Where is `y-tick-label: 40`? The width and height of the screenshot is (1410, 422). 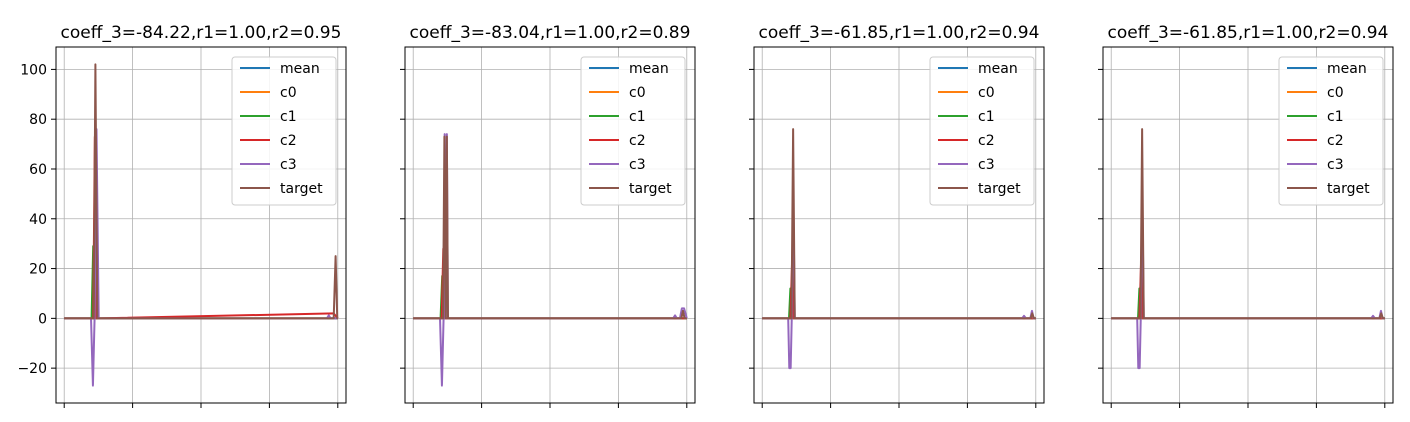
y-tick-label: 40 is located at coordinates (38, 220).